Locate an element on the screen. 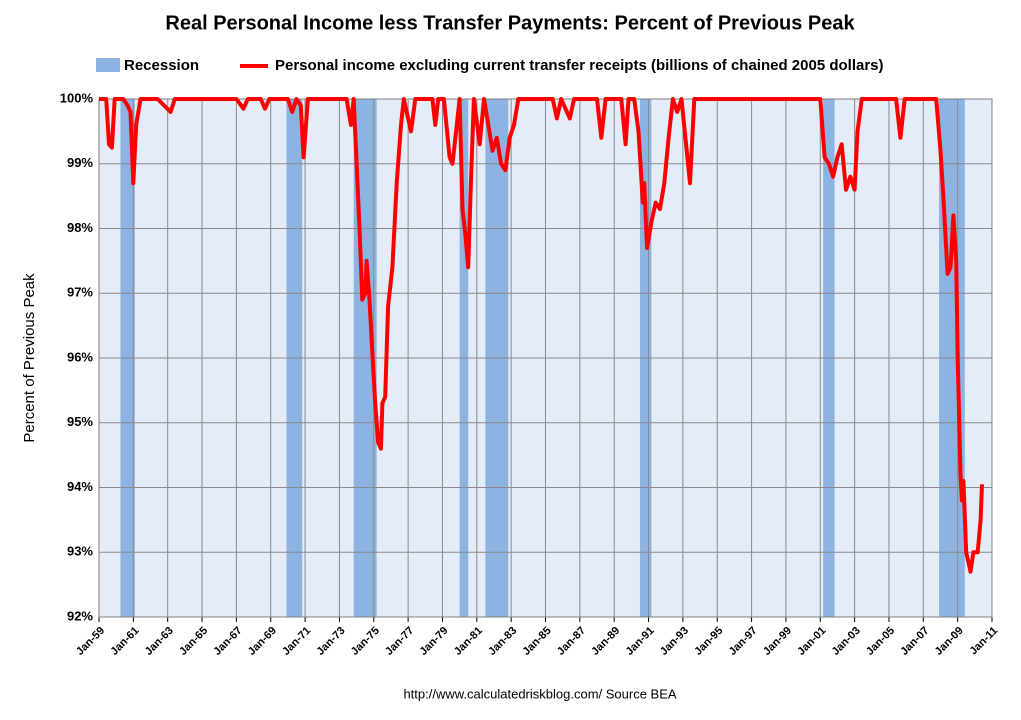 The image size is (1021, 720). y-tick-label: 98% is located at coordinates (80, 227).